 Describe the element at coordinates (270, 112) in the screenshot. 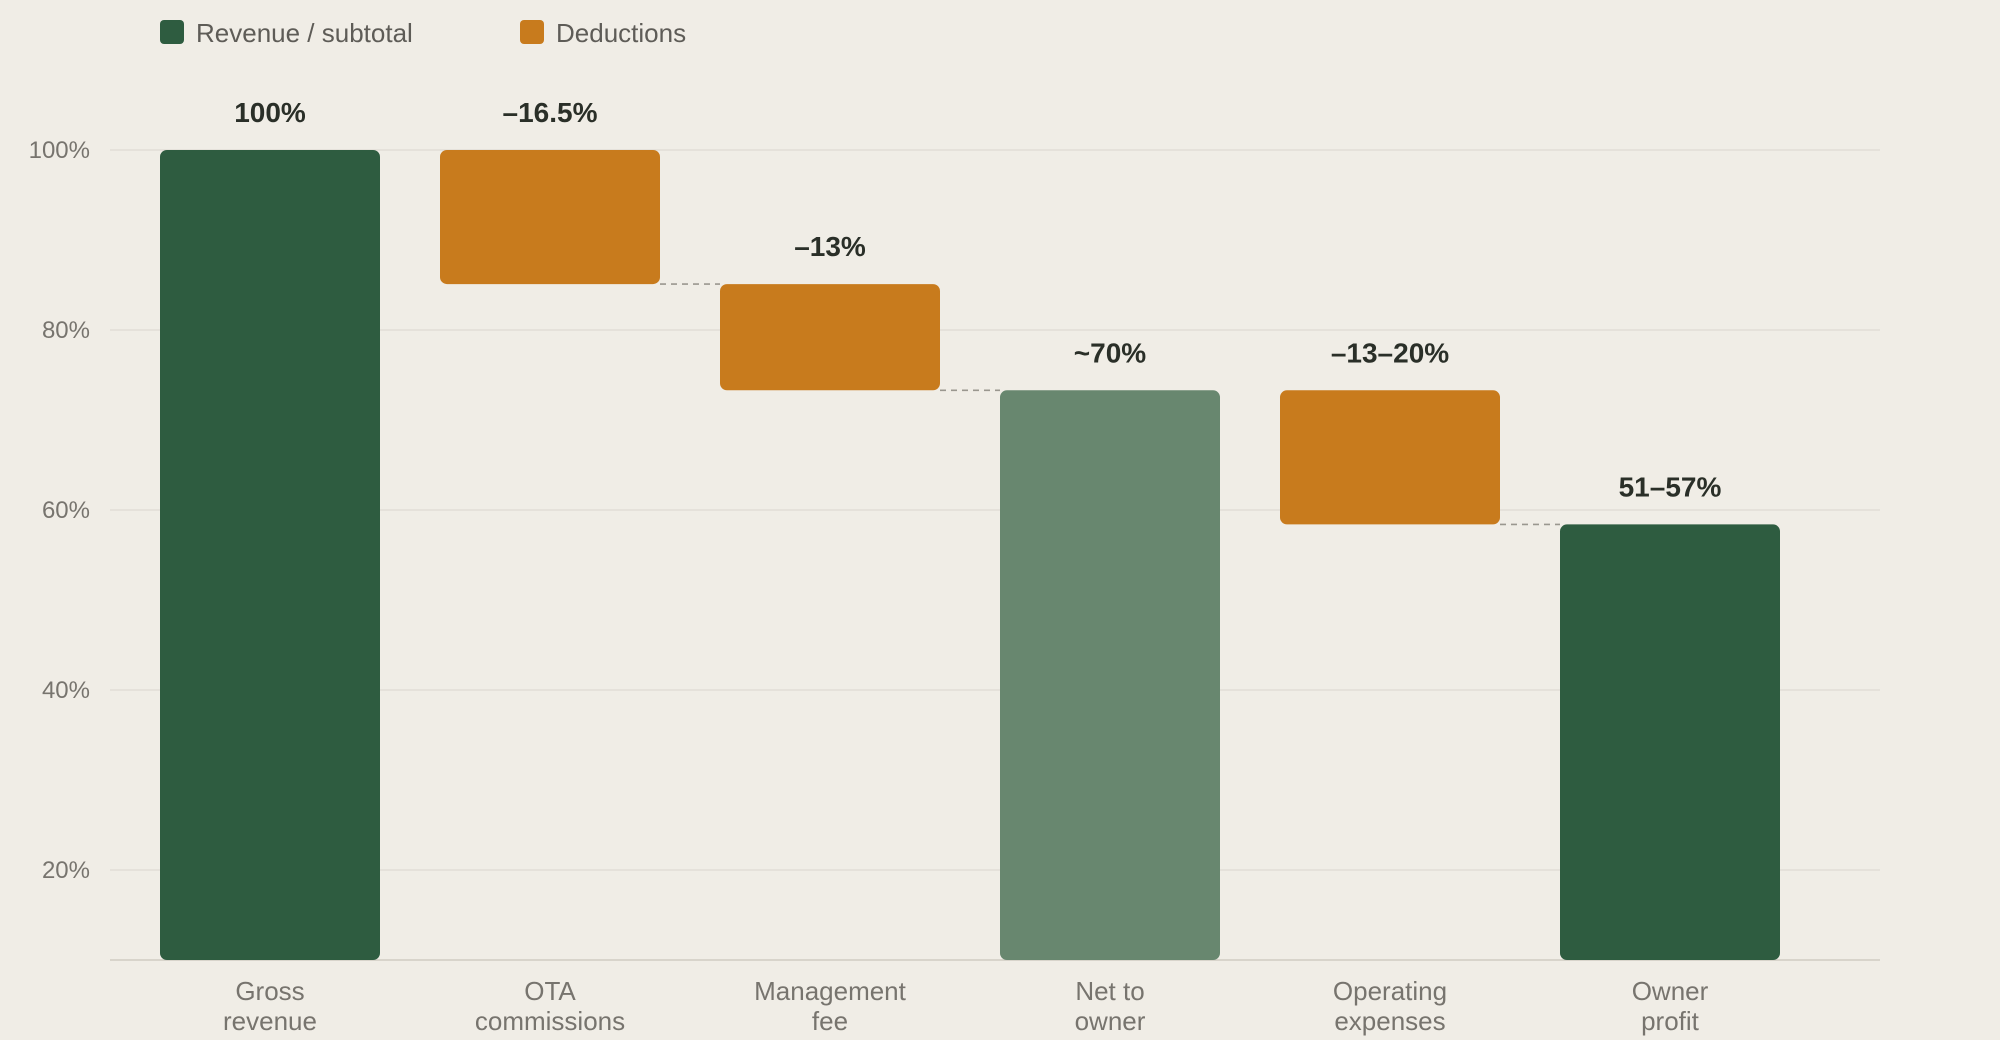

I see `value-label-gross-revenue: 100%` at that location.